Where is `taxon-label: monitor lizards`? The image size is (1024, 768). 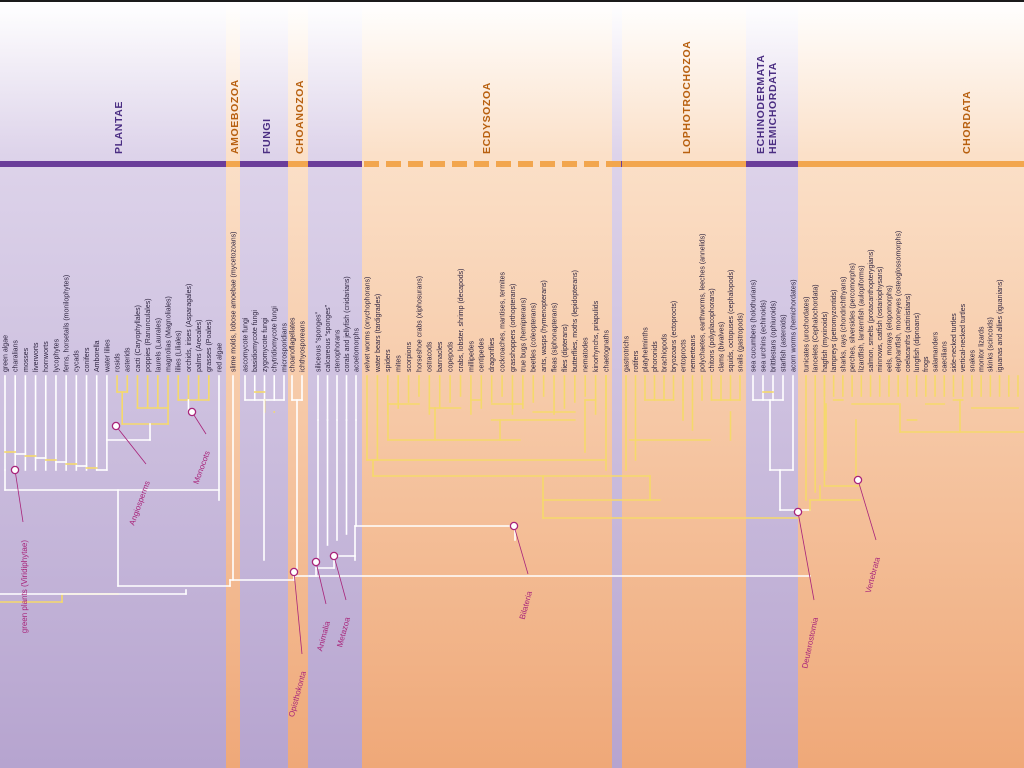
taxon-label: monitor lizards is located at coordinates (982, 349).